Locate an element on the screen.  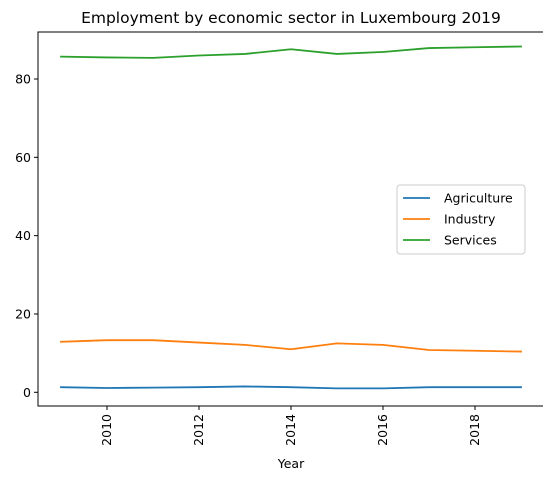
y-axis: 0 20 40 60 80 is located at coordinates (26, 235).